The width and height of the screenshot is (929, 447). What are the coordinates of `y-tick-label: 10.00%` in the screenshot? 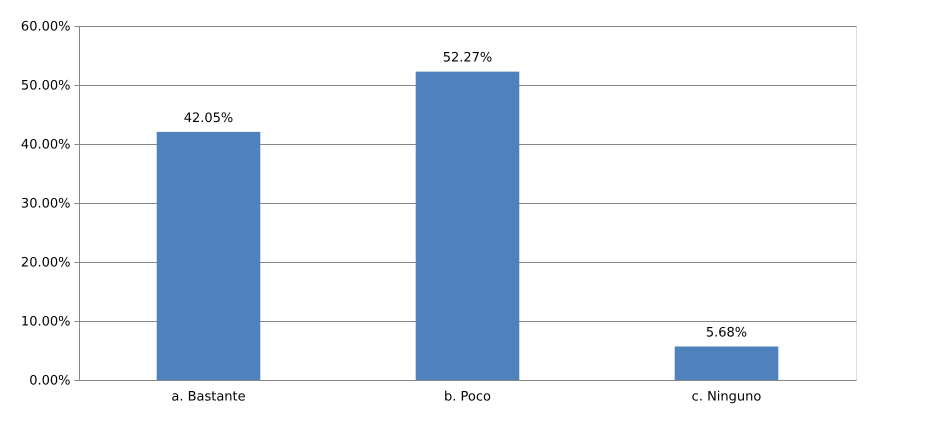 It's located at (45, 322).